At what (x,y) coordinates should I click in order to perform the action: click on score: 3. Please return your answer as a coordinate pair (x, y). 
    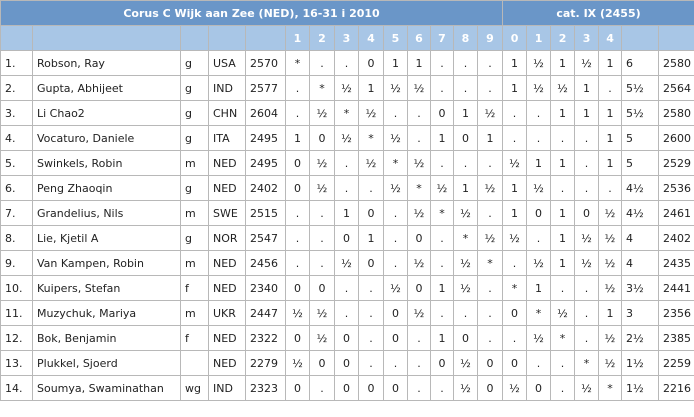
    Looking at the image, I should click on (640, 313).